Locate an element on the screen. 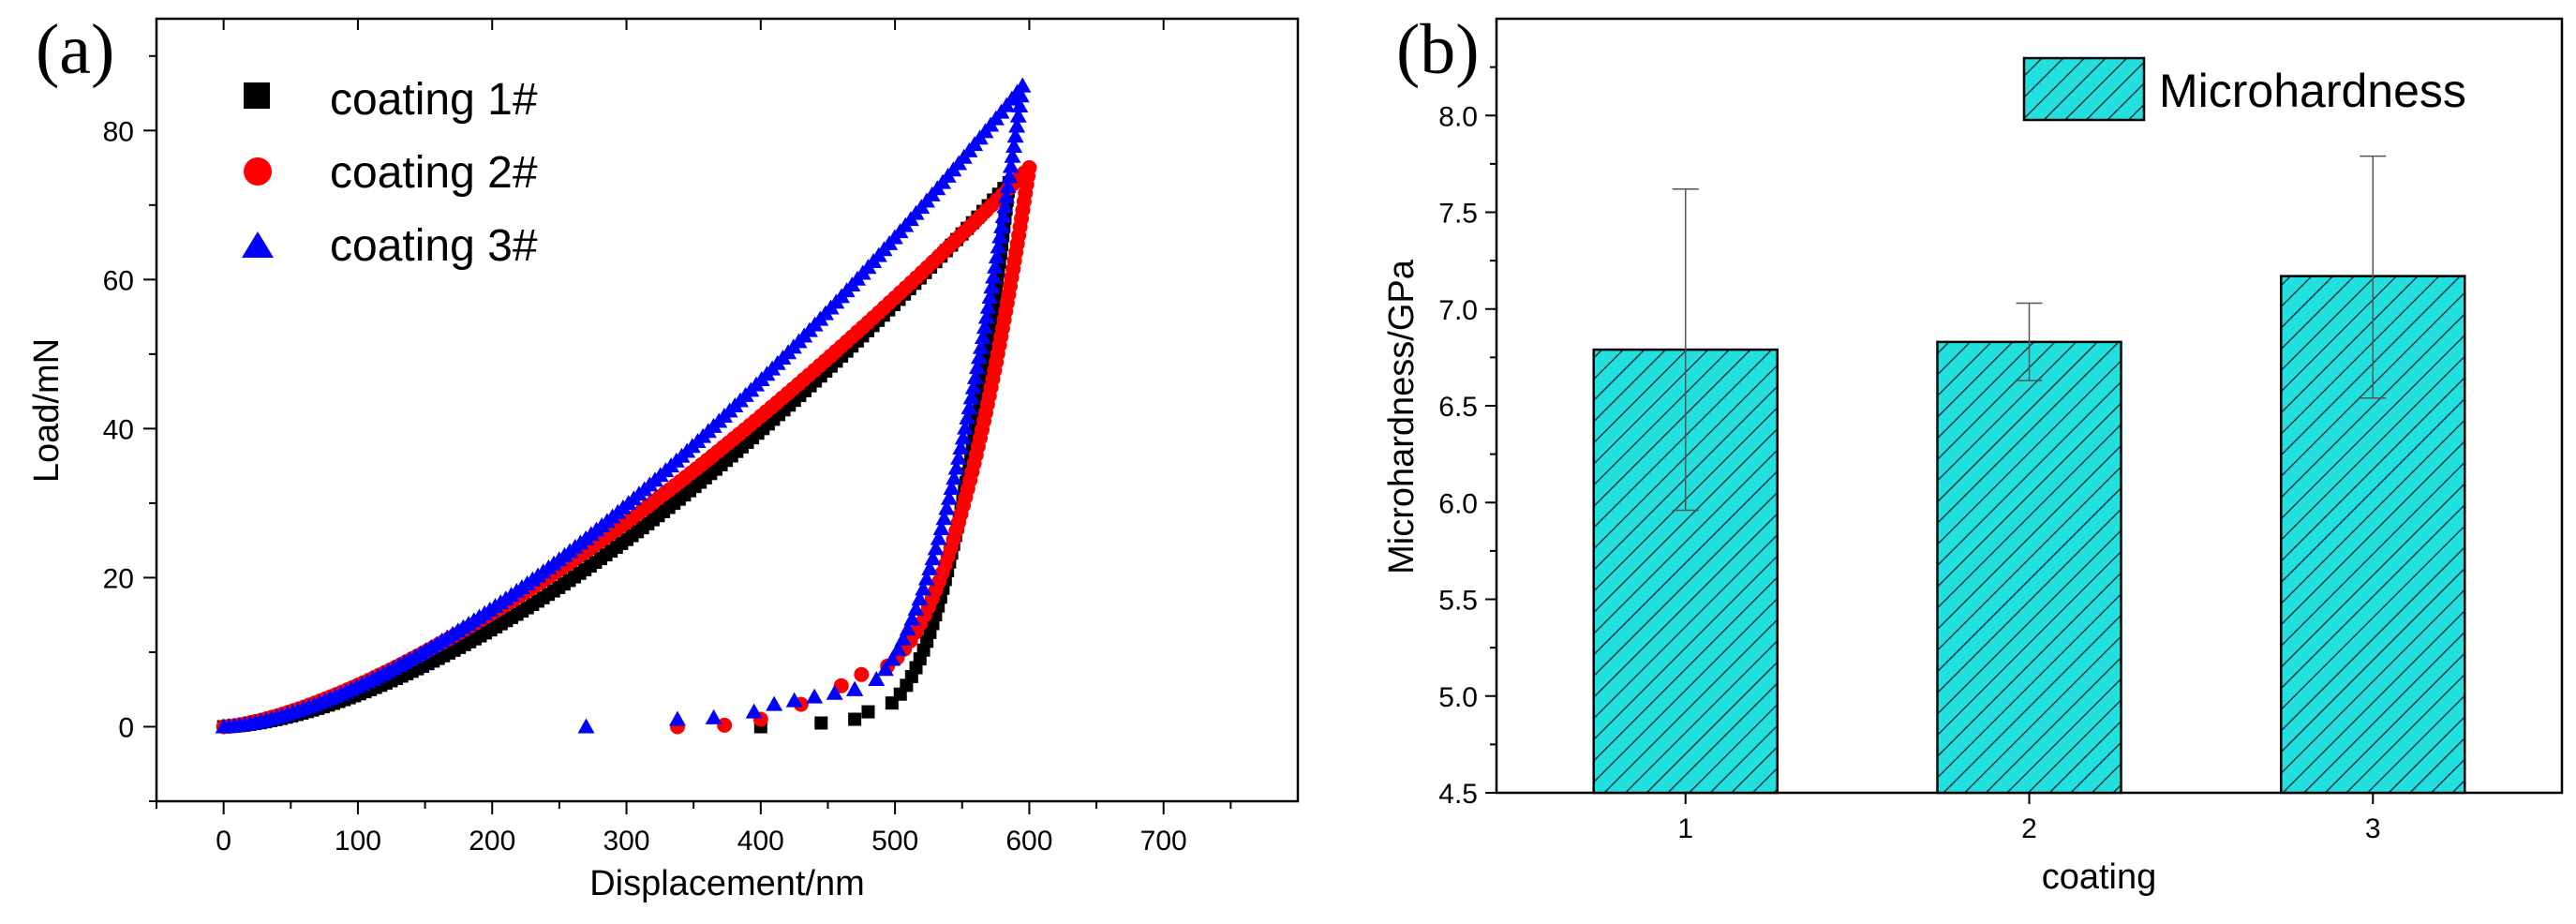 This screenshot has width=2576, height=924. panel-b-x-axis-title: coating is located at coordinates (2099, 877).